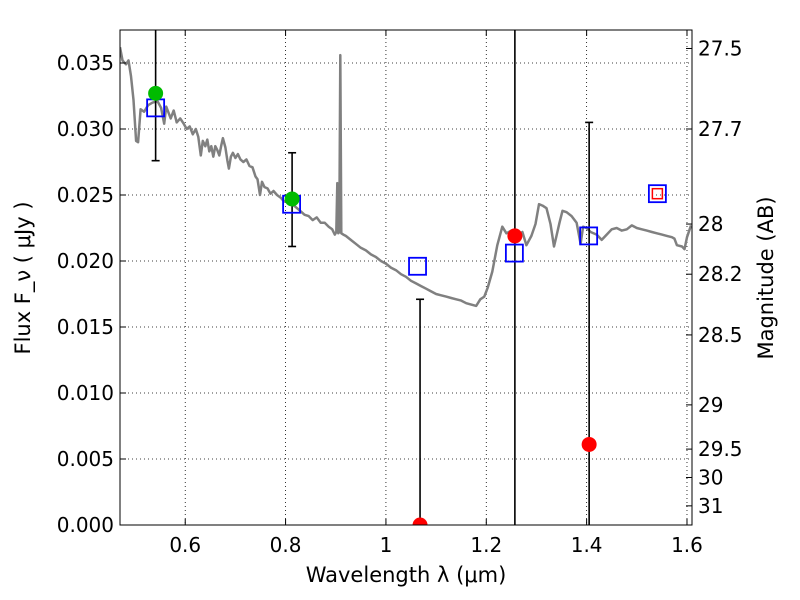  I want to click on y-tick-label: 0.025, so click(85, 195).